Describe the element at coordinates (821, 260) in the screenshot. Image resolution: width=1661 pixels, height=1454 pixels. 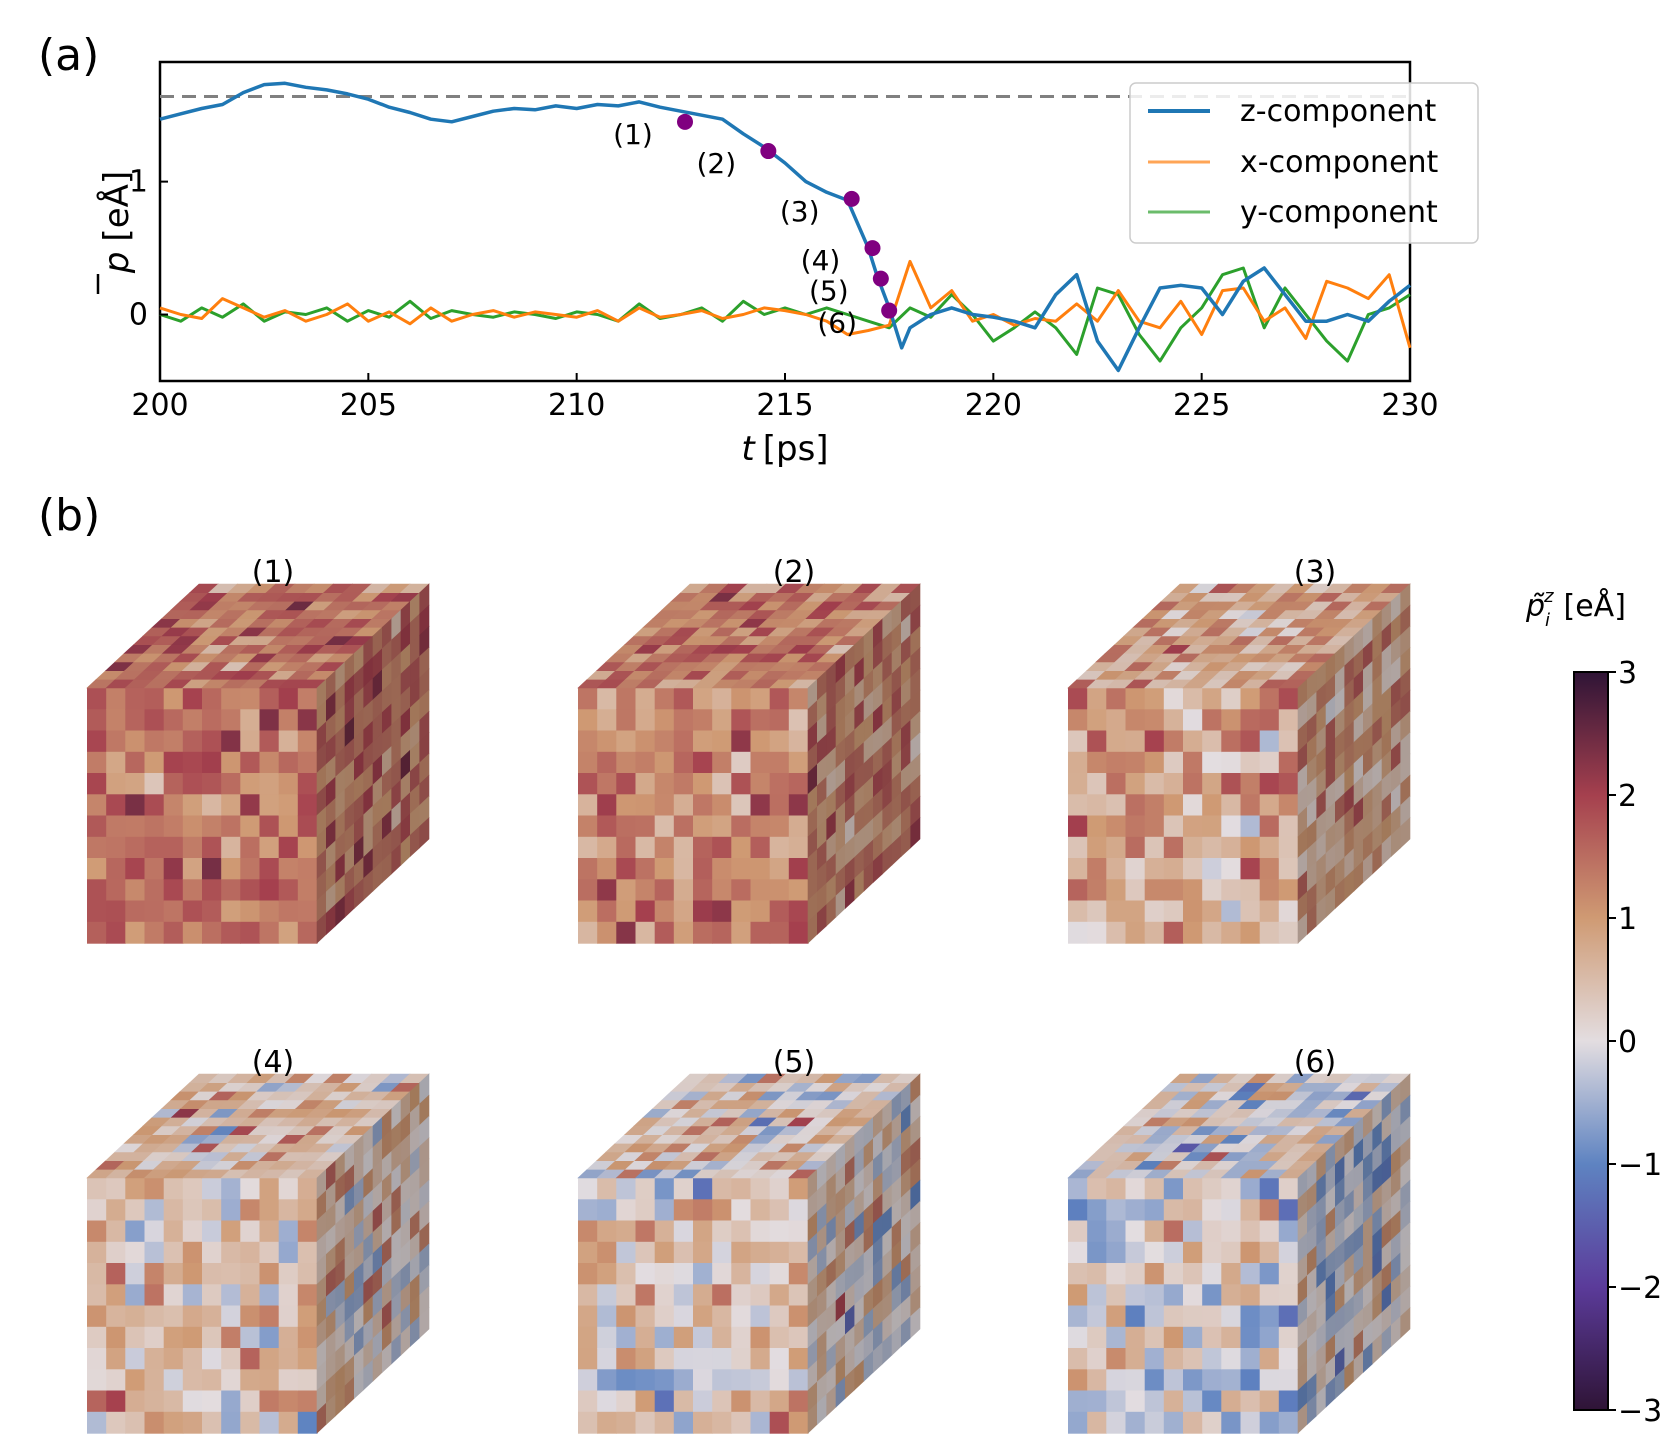
I see `marker-label-4: (4)` at that location.